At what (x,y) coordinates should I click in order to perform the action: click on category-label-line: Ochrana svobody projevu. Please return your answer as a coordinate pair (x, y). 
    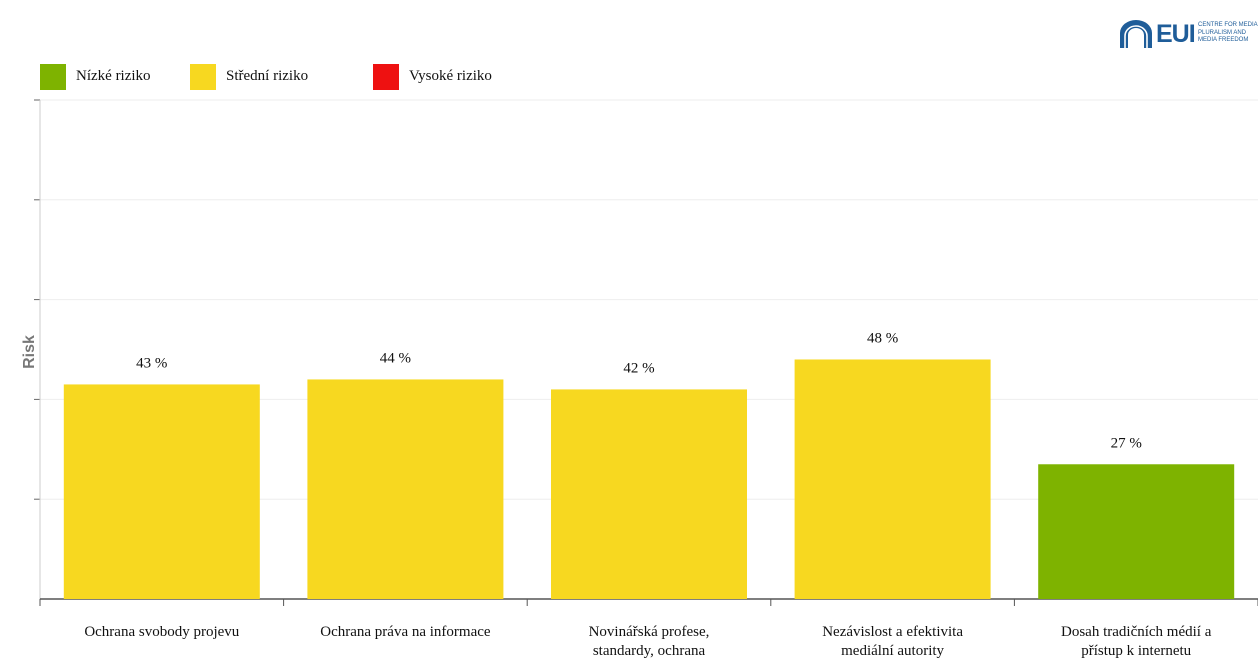
    Looking at the image, I should click on (161, 632).